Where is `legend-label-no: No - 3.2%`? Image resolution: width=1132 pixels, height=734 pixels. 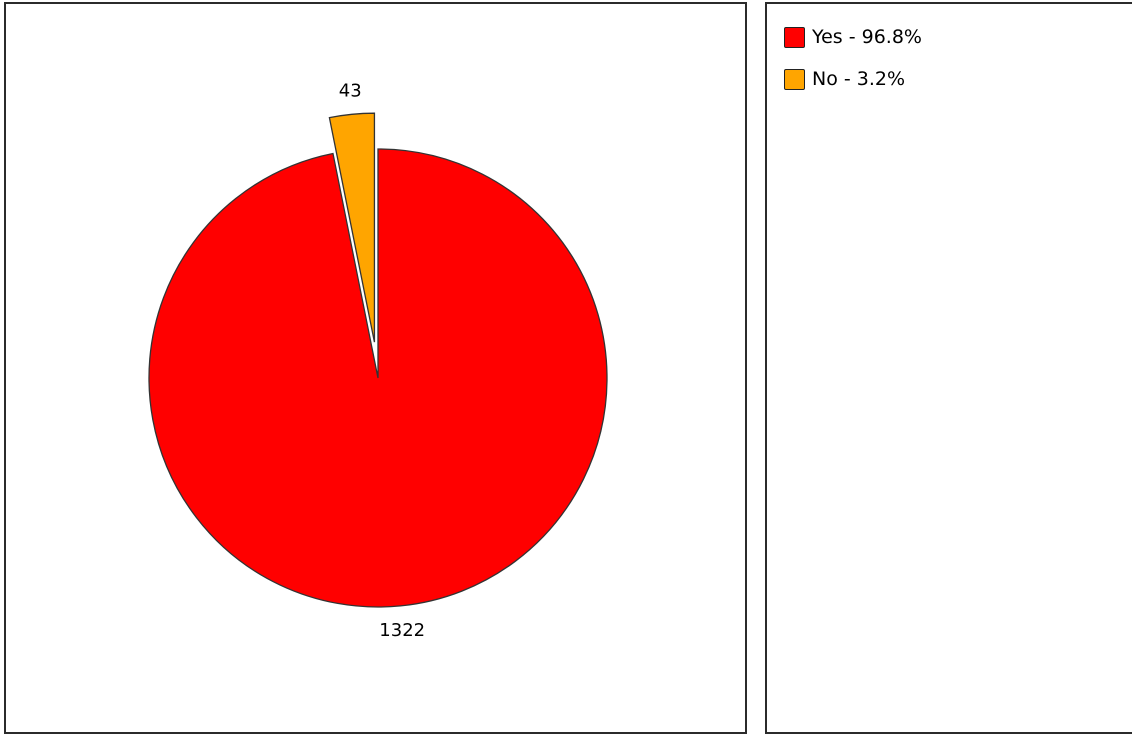 legend-label-no: No - 3.2% is located at coordinates (859, 79).